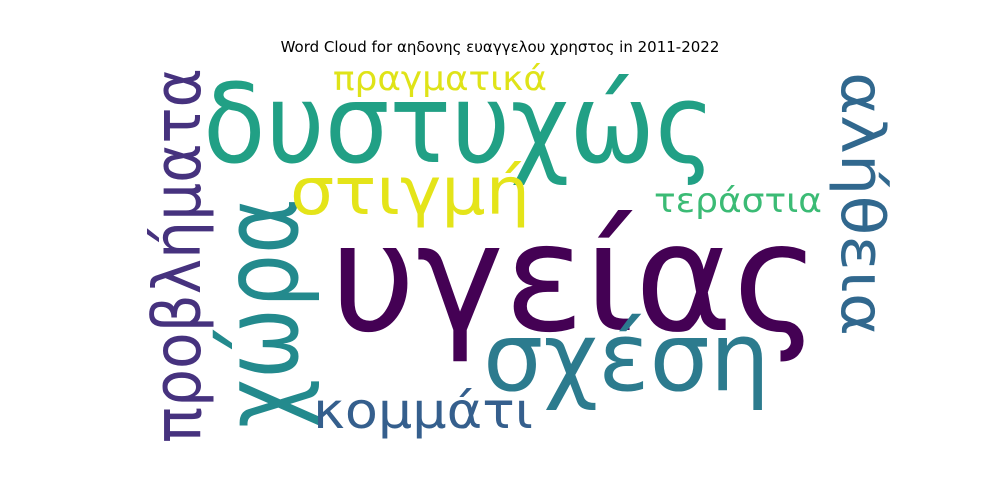 The width and height of the screenshot is (1000, 500). Describe the element at coordinates (626, 358) in the screenshot. I see `word-schesi: σχέση` at that location.